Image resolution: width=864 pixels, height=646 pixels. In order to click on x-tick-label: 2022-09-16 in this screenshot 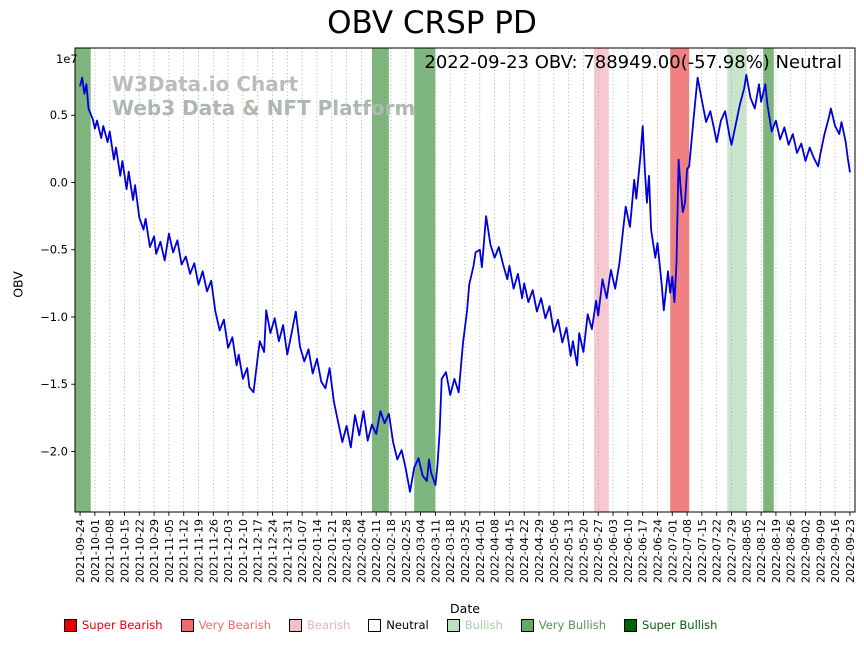, I will do `click(835, 551)`.